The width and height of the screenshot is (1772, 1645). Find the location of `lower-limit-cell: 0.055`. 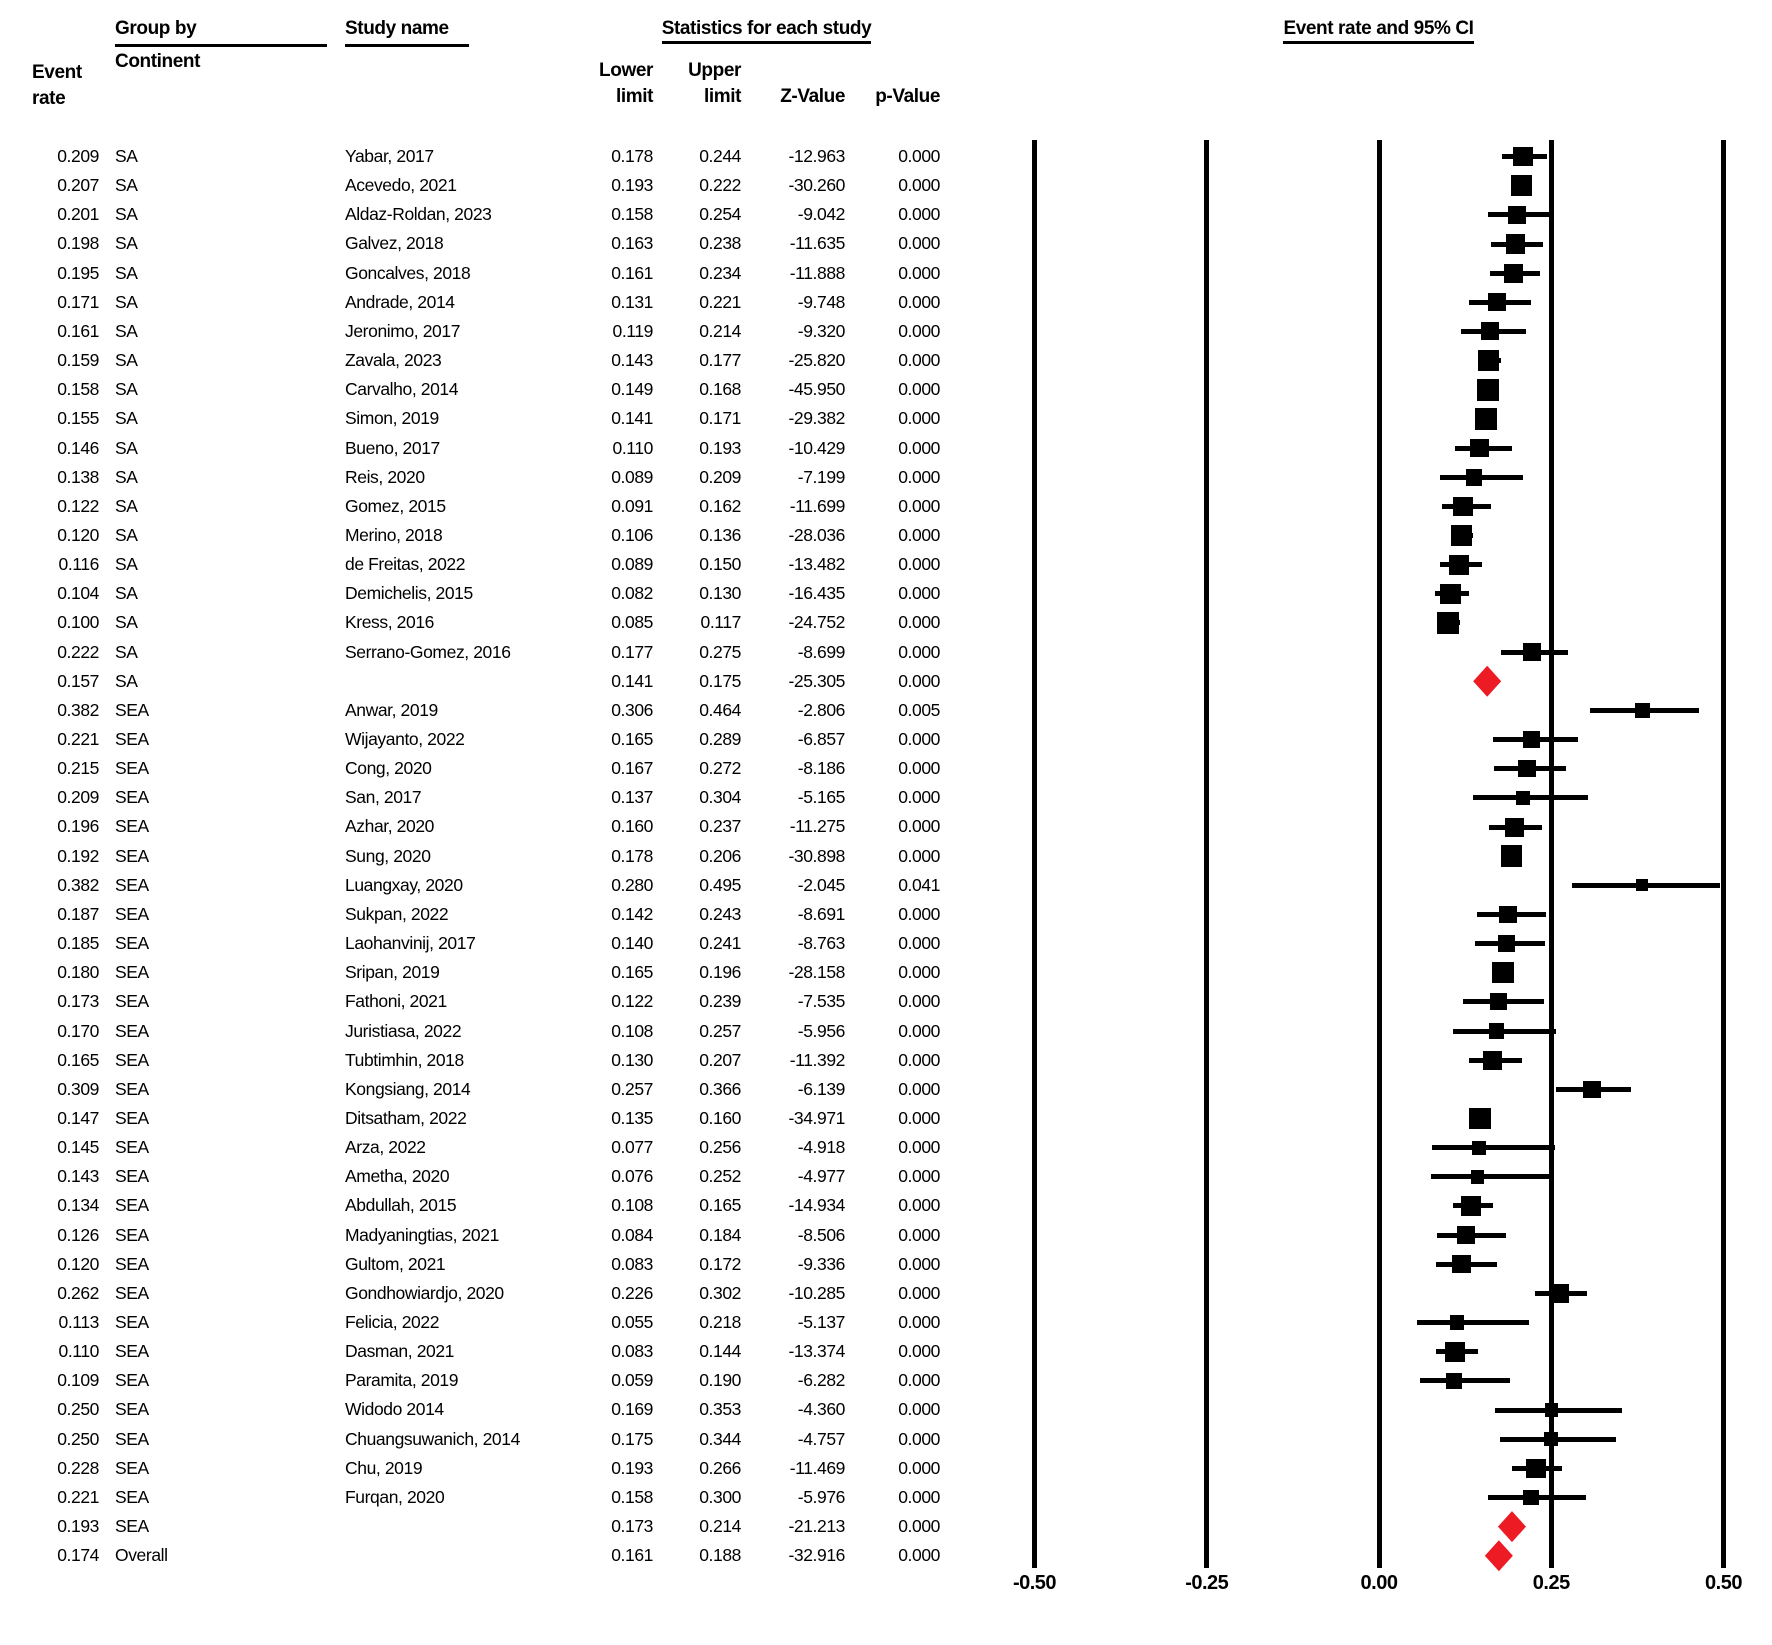

lower-limit-cell: 0.055 is located at coordinates (632, 1322).